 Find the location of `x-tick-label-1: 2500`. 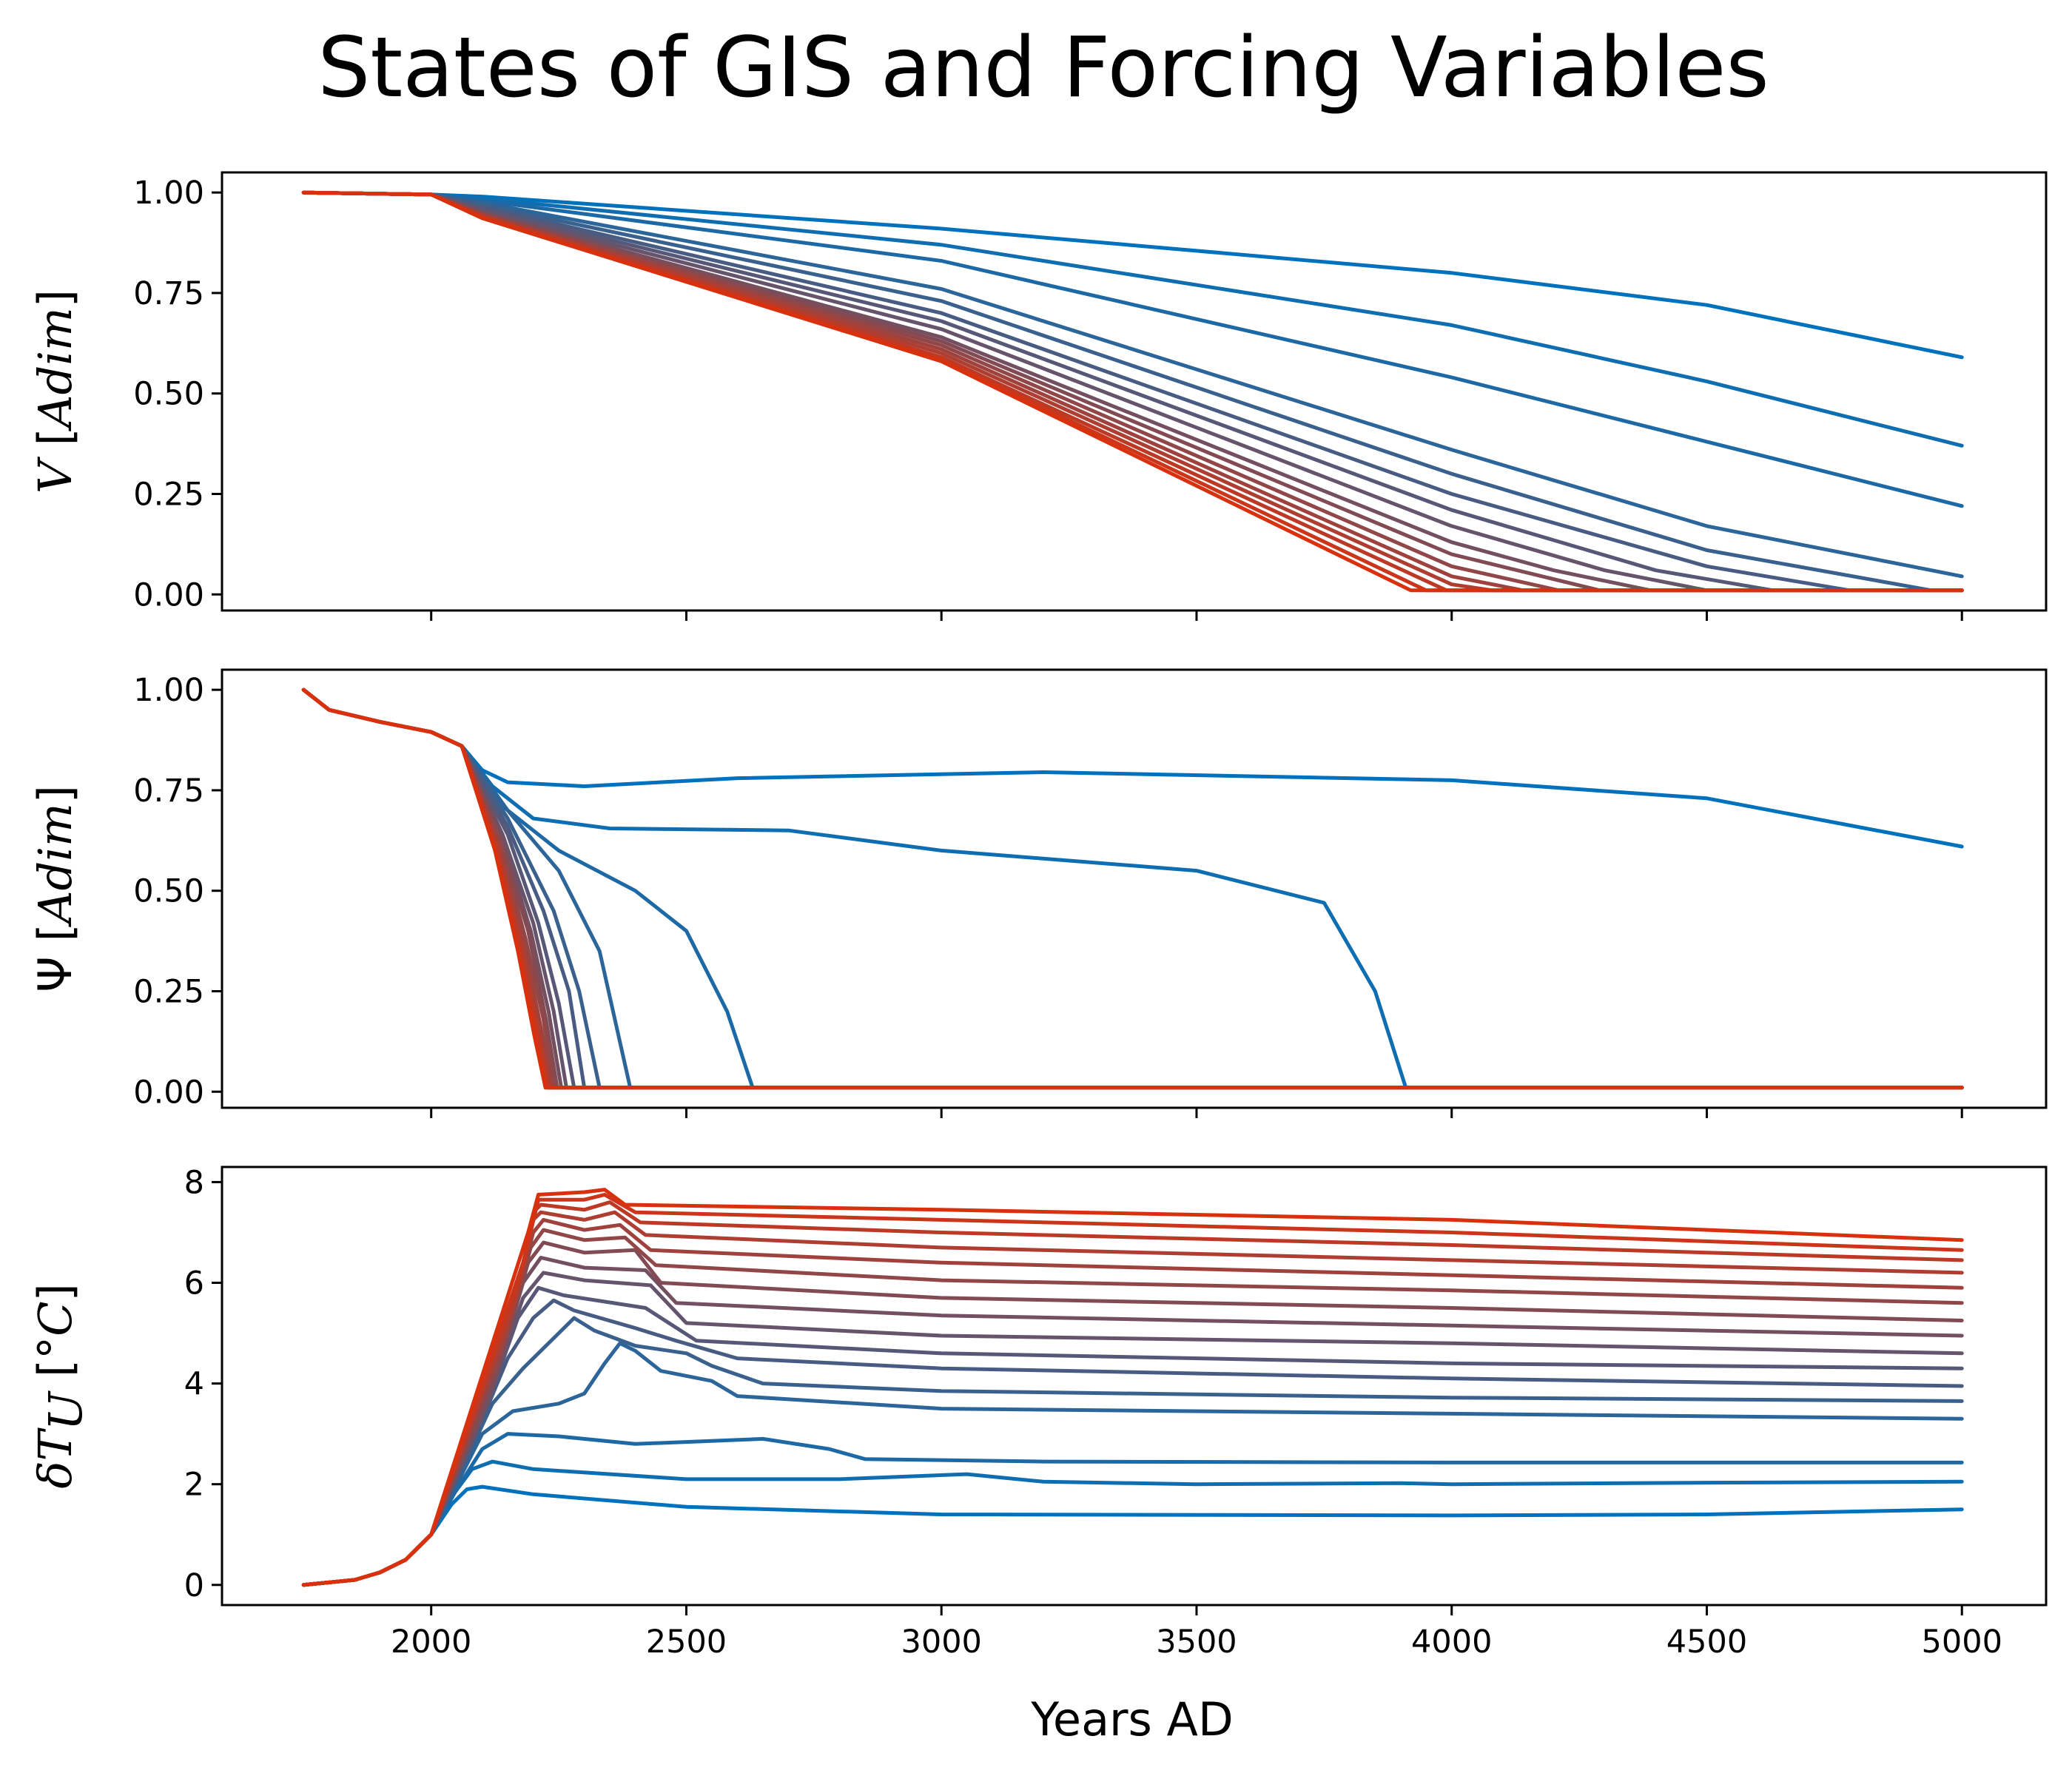

x-tick-label-1: 2500 is located at coordinates (686, 1642).